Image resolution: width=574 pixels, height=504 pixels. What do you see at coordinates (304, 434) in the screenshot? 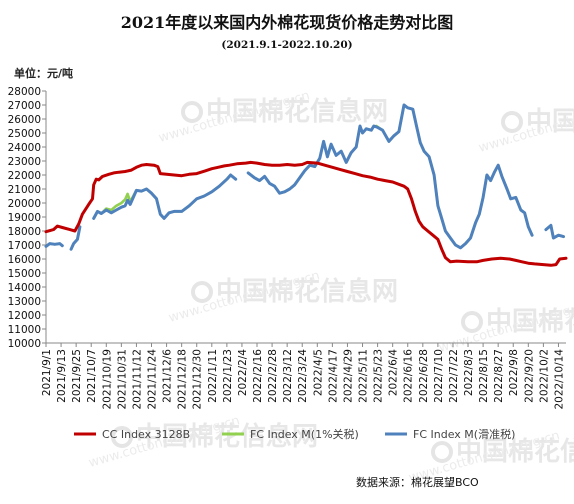
I see `legend-label: FC Index M(1%关税)` at bounding box center [304, 434].